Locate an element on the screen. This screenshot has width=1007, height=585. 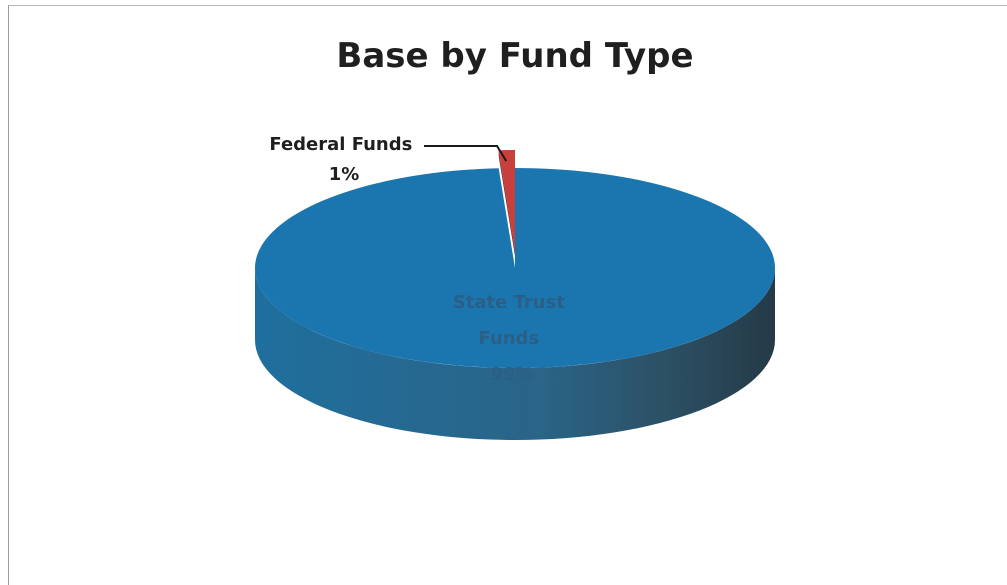
pie-slice-federal-funds is located at coordinates (506, 200).